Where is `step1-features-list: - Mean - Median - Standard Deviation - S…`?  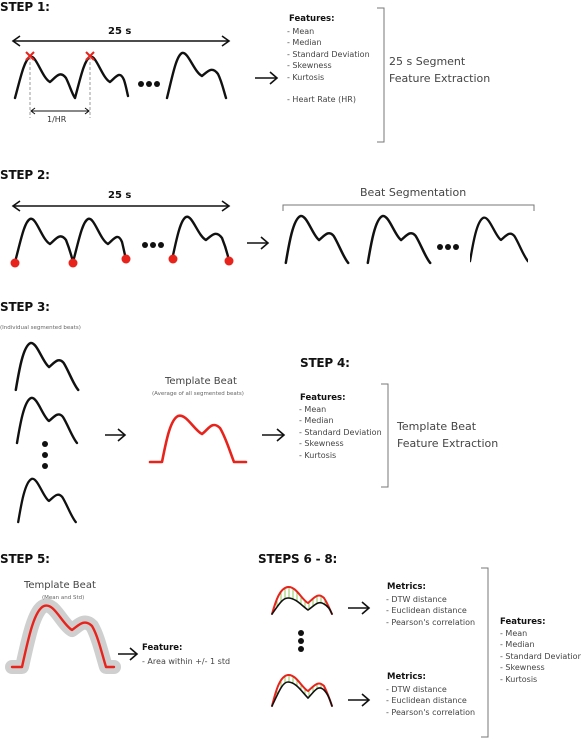 step1-features-list: - Mean - Median - Standard Deviation - S… is located at coordinates (328, 65).